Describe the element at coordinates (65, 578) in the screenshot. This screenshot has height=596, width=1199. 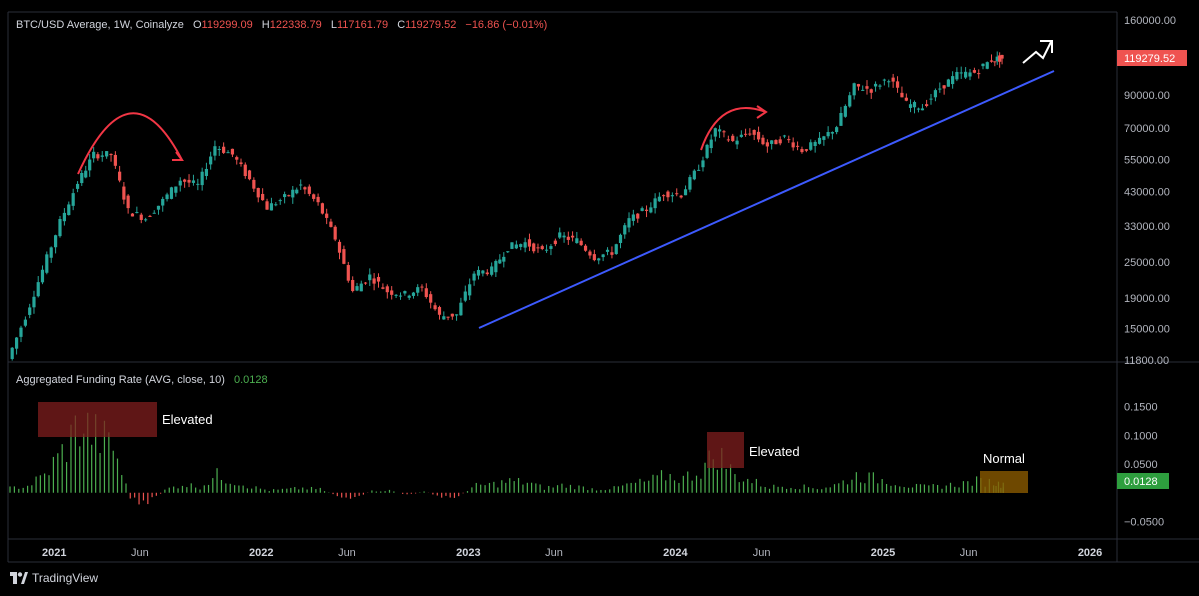
I see `brand-name: TradingView` at that location.